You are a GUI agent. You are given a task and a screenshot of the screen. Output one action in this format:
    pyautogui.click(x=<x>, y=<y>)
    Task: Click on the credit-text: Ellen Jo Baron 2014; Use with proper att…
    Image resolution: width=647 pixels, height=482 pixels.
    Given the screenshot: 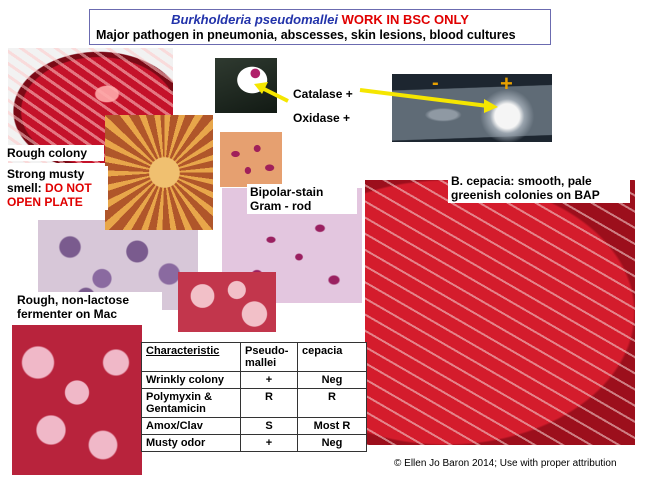 What is the action you would take?
    pyautogui.click(x=510, y=463)
    